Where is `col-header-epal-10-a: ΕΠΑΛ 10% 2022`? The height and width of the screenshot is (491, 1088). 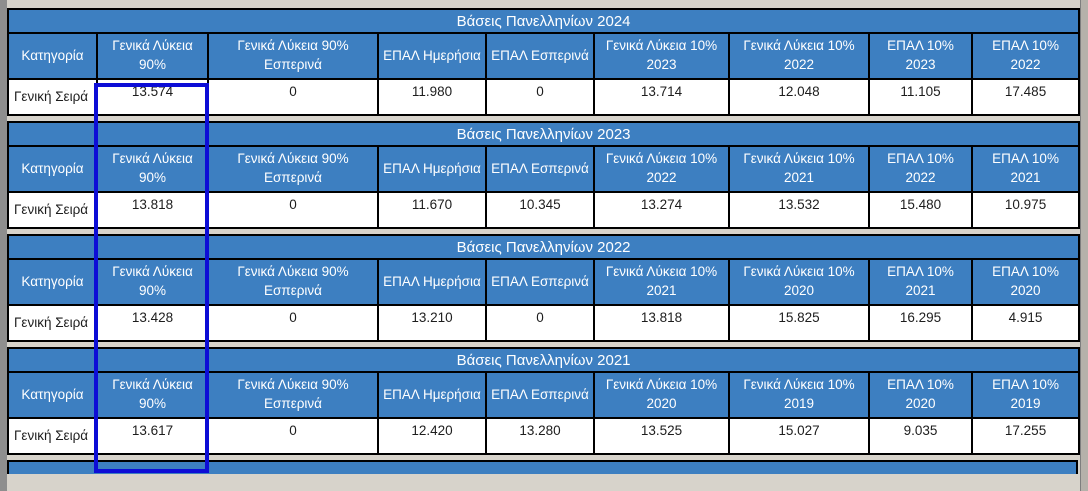 col-header-epal-10-a: ΕΠΑΛ 10% 2022 is located at coordinates (920, 169).